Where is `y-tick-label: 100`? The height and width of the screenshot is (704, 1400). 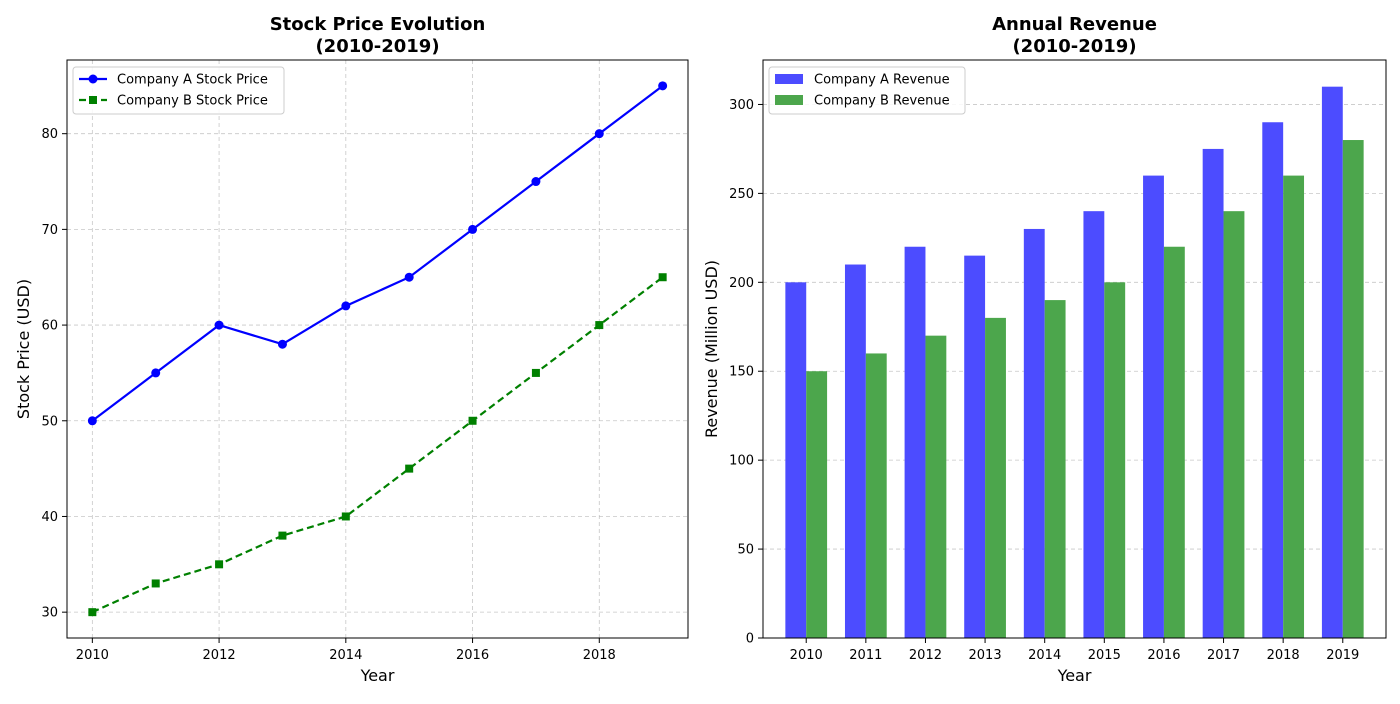
y-tick-label: 100 is located at coordinates (741, 461).